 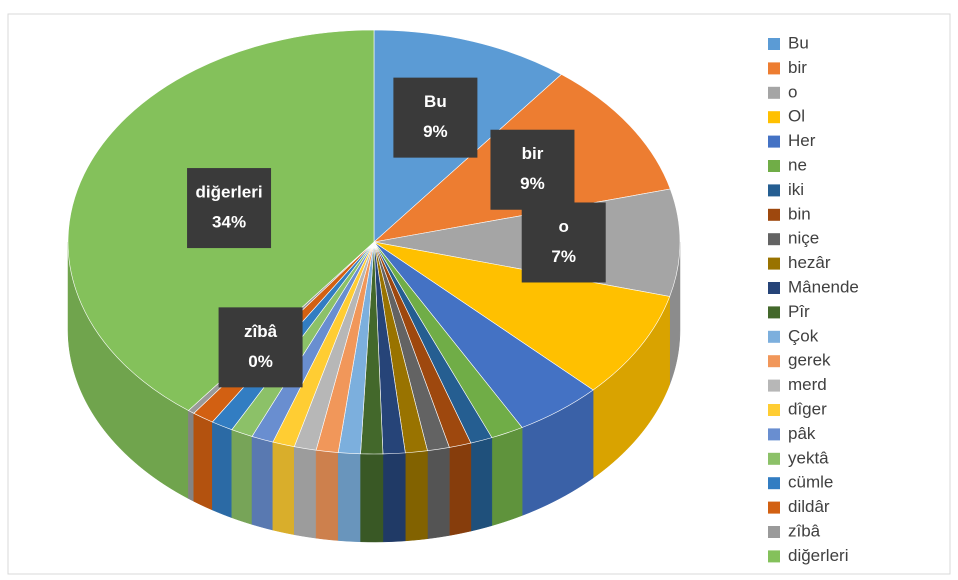 I want to click on legend-label: dîger, so click(x=807, y=408).